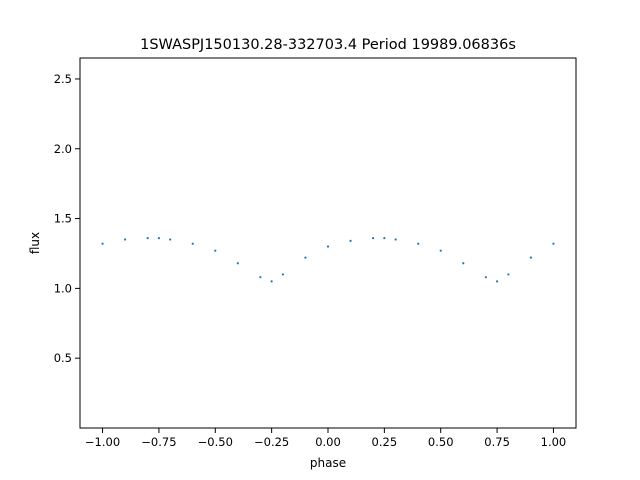 This screenshot has width=640, height=480. What do you see at coordinates (63, 79) in the screenshot?
I see `y-tick-label: 2.5` at bounding box center [63, 79].